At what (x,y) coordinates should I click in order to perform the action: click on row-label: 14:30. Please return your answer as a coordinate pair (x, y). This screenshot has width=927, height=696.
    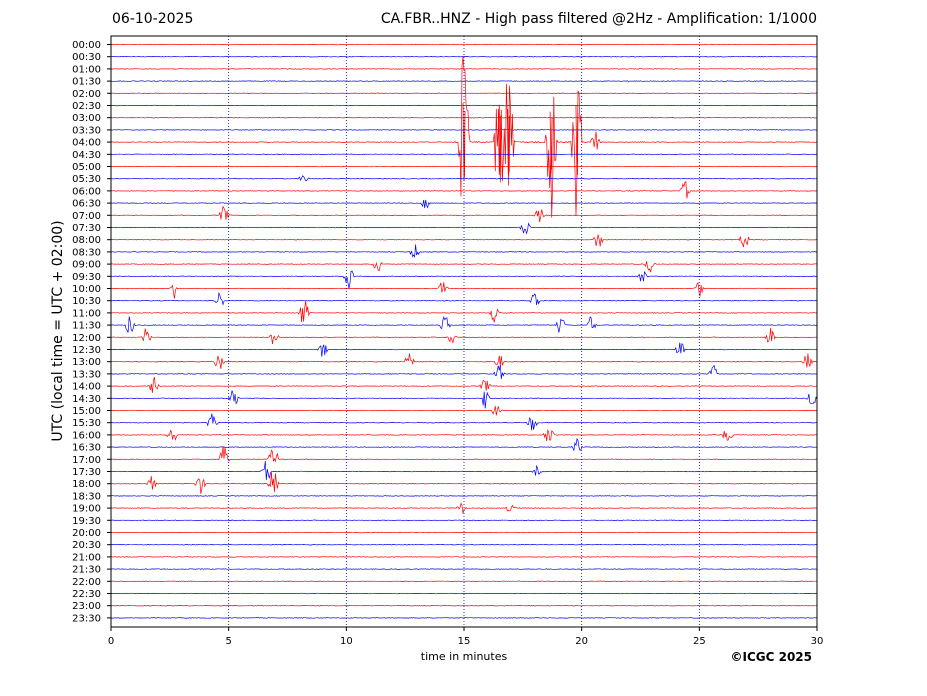
    Looking at the image, I should click on (86, 399).